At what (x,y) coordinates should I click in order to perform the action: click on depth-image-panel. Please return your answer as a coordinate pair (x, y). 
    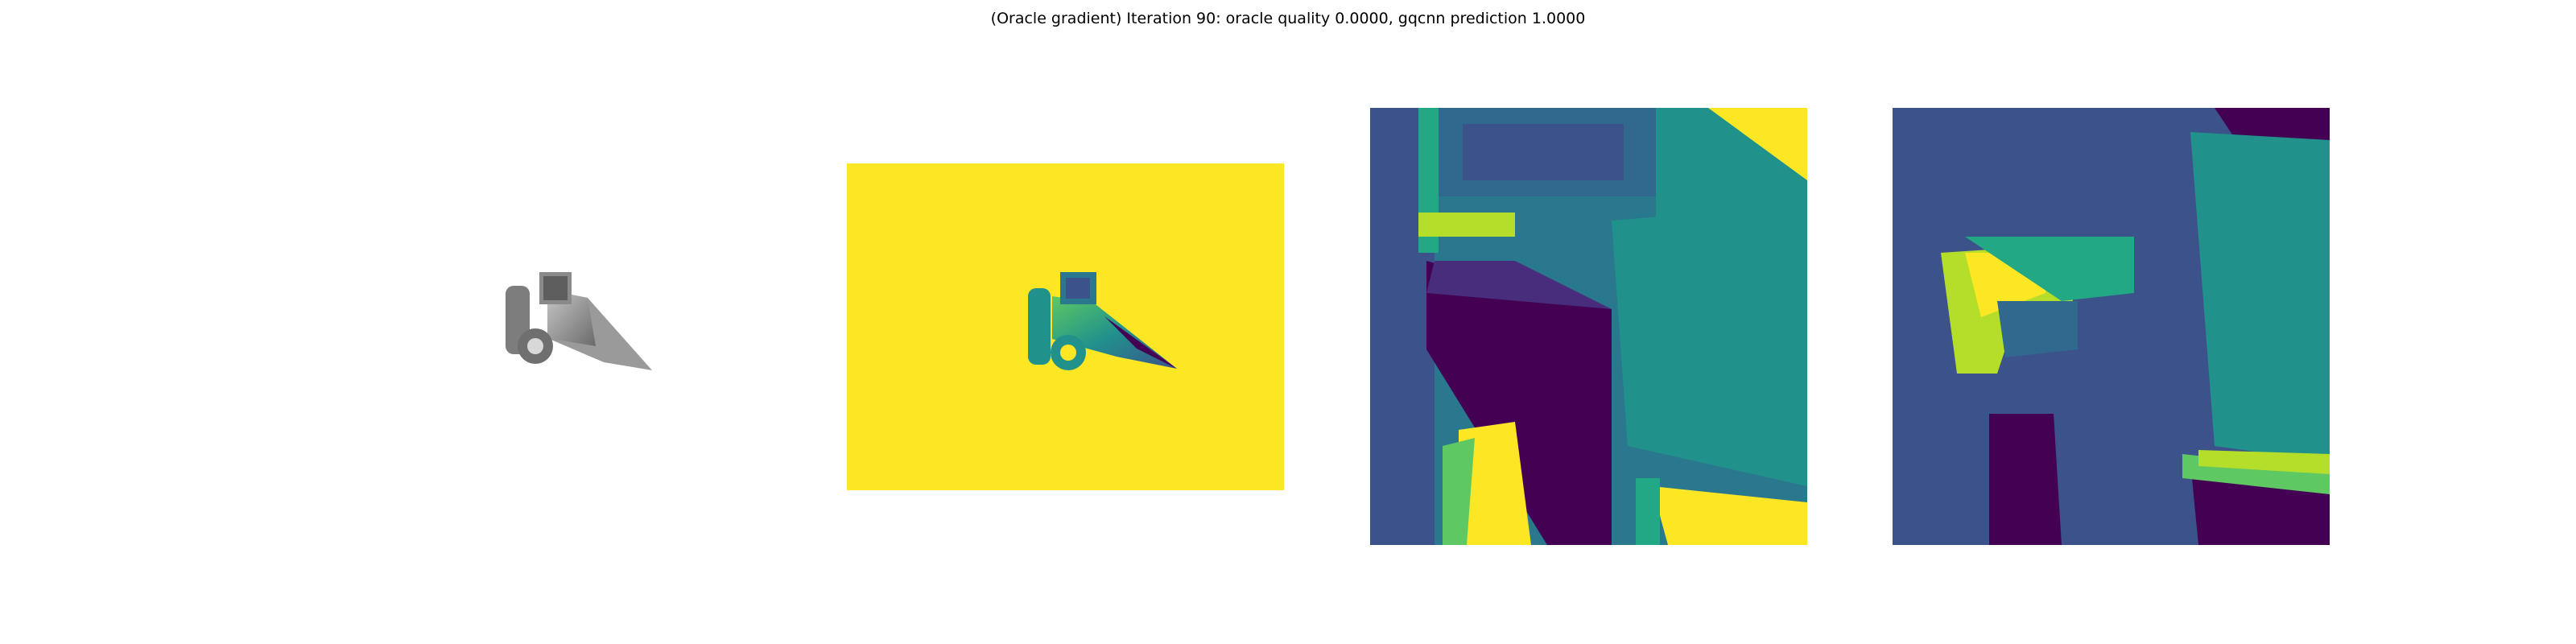
    Looking at the image, I should click on (1065, 326).